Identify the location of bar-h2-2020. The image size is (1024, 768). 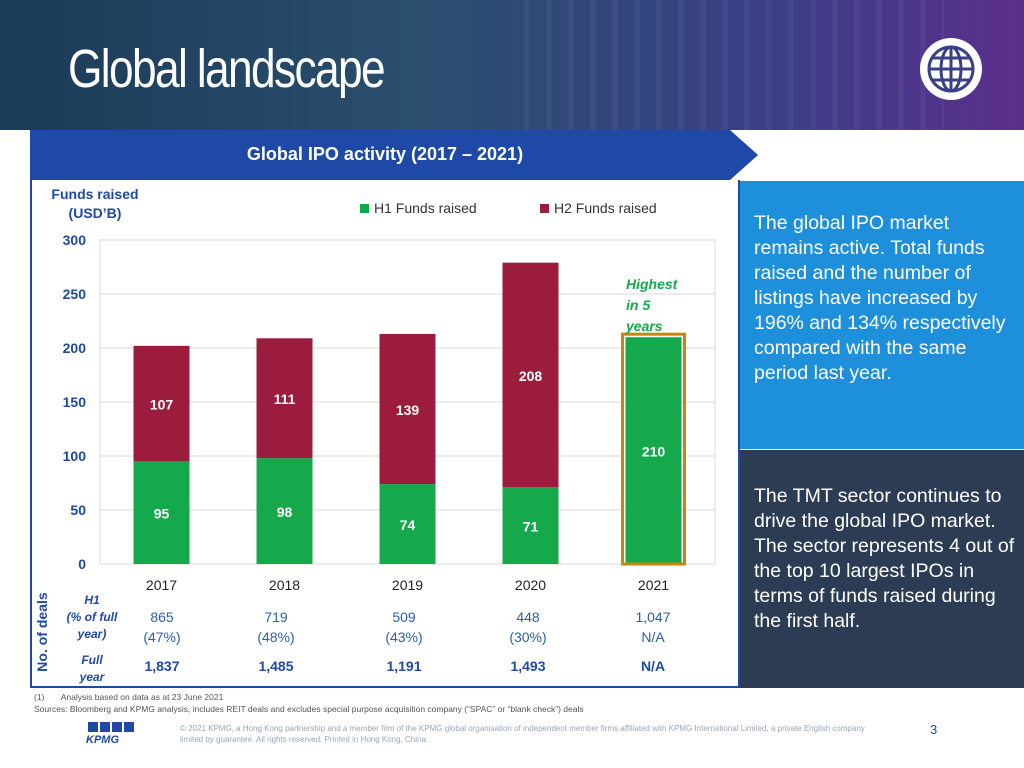
(530, 375).